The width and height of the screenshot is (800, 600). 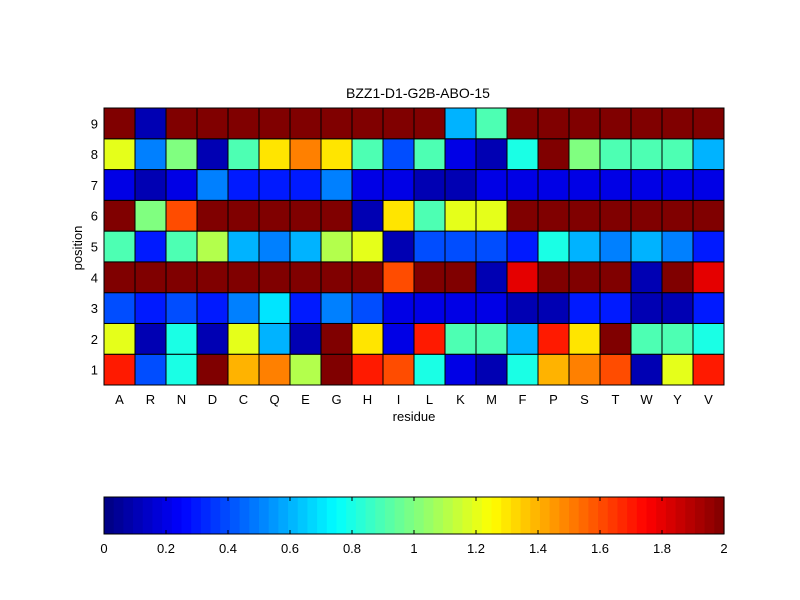 I want to click on y-tick-label: 7, so click(x=94, y=185).